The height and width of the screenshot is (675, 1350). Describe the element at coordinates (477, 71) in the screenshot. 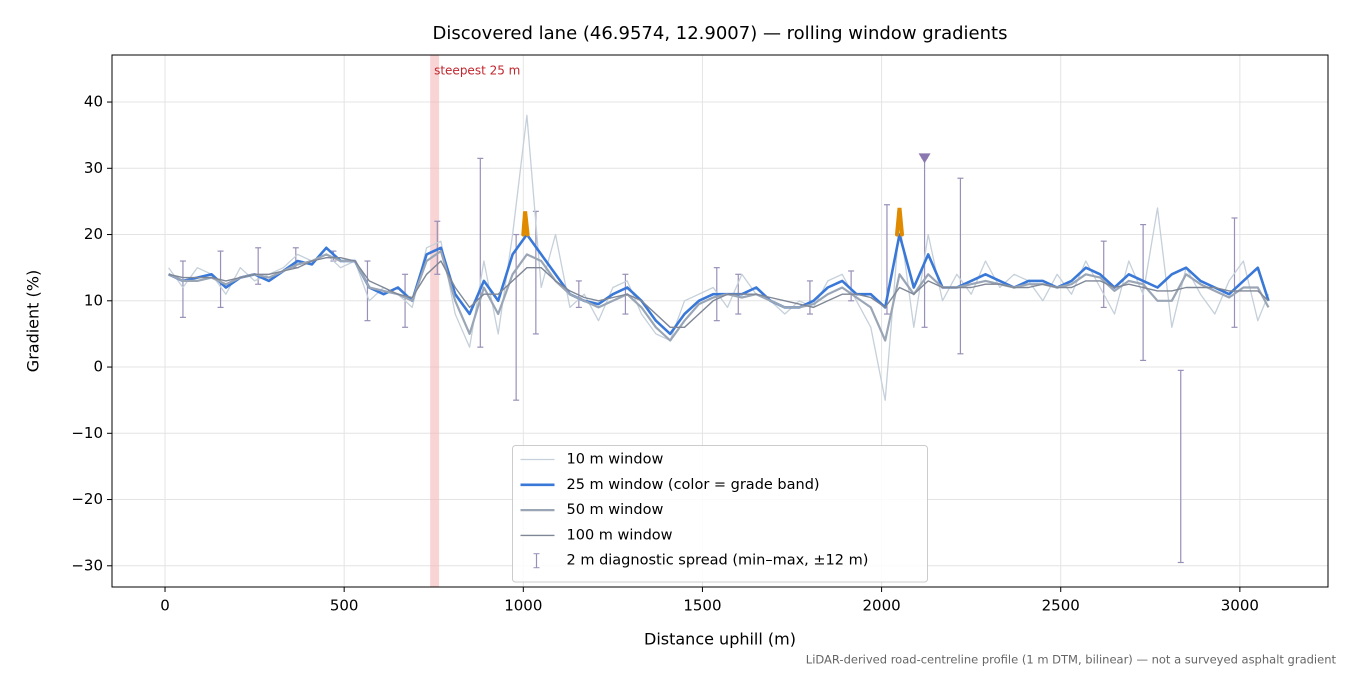

I see `steepest-label: steepest 25 m` at that location.